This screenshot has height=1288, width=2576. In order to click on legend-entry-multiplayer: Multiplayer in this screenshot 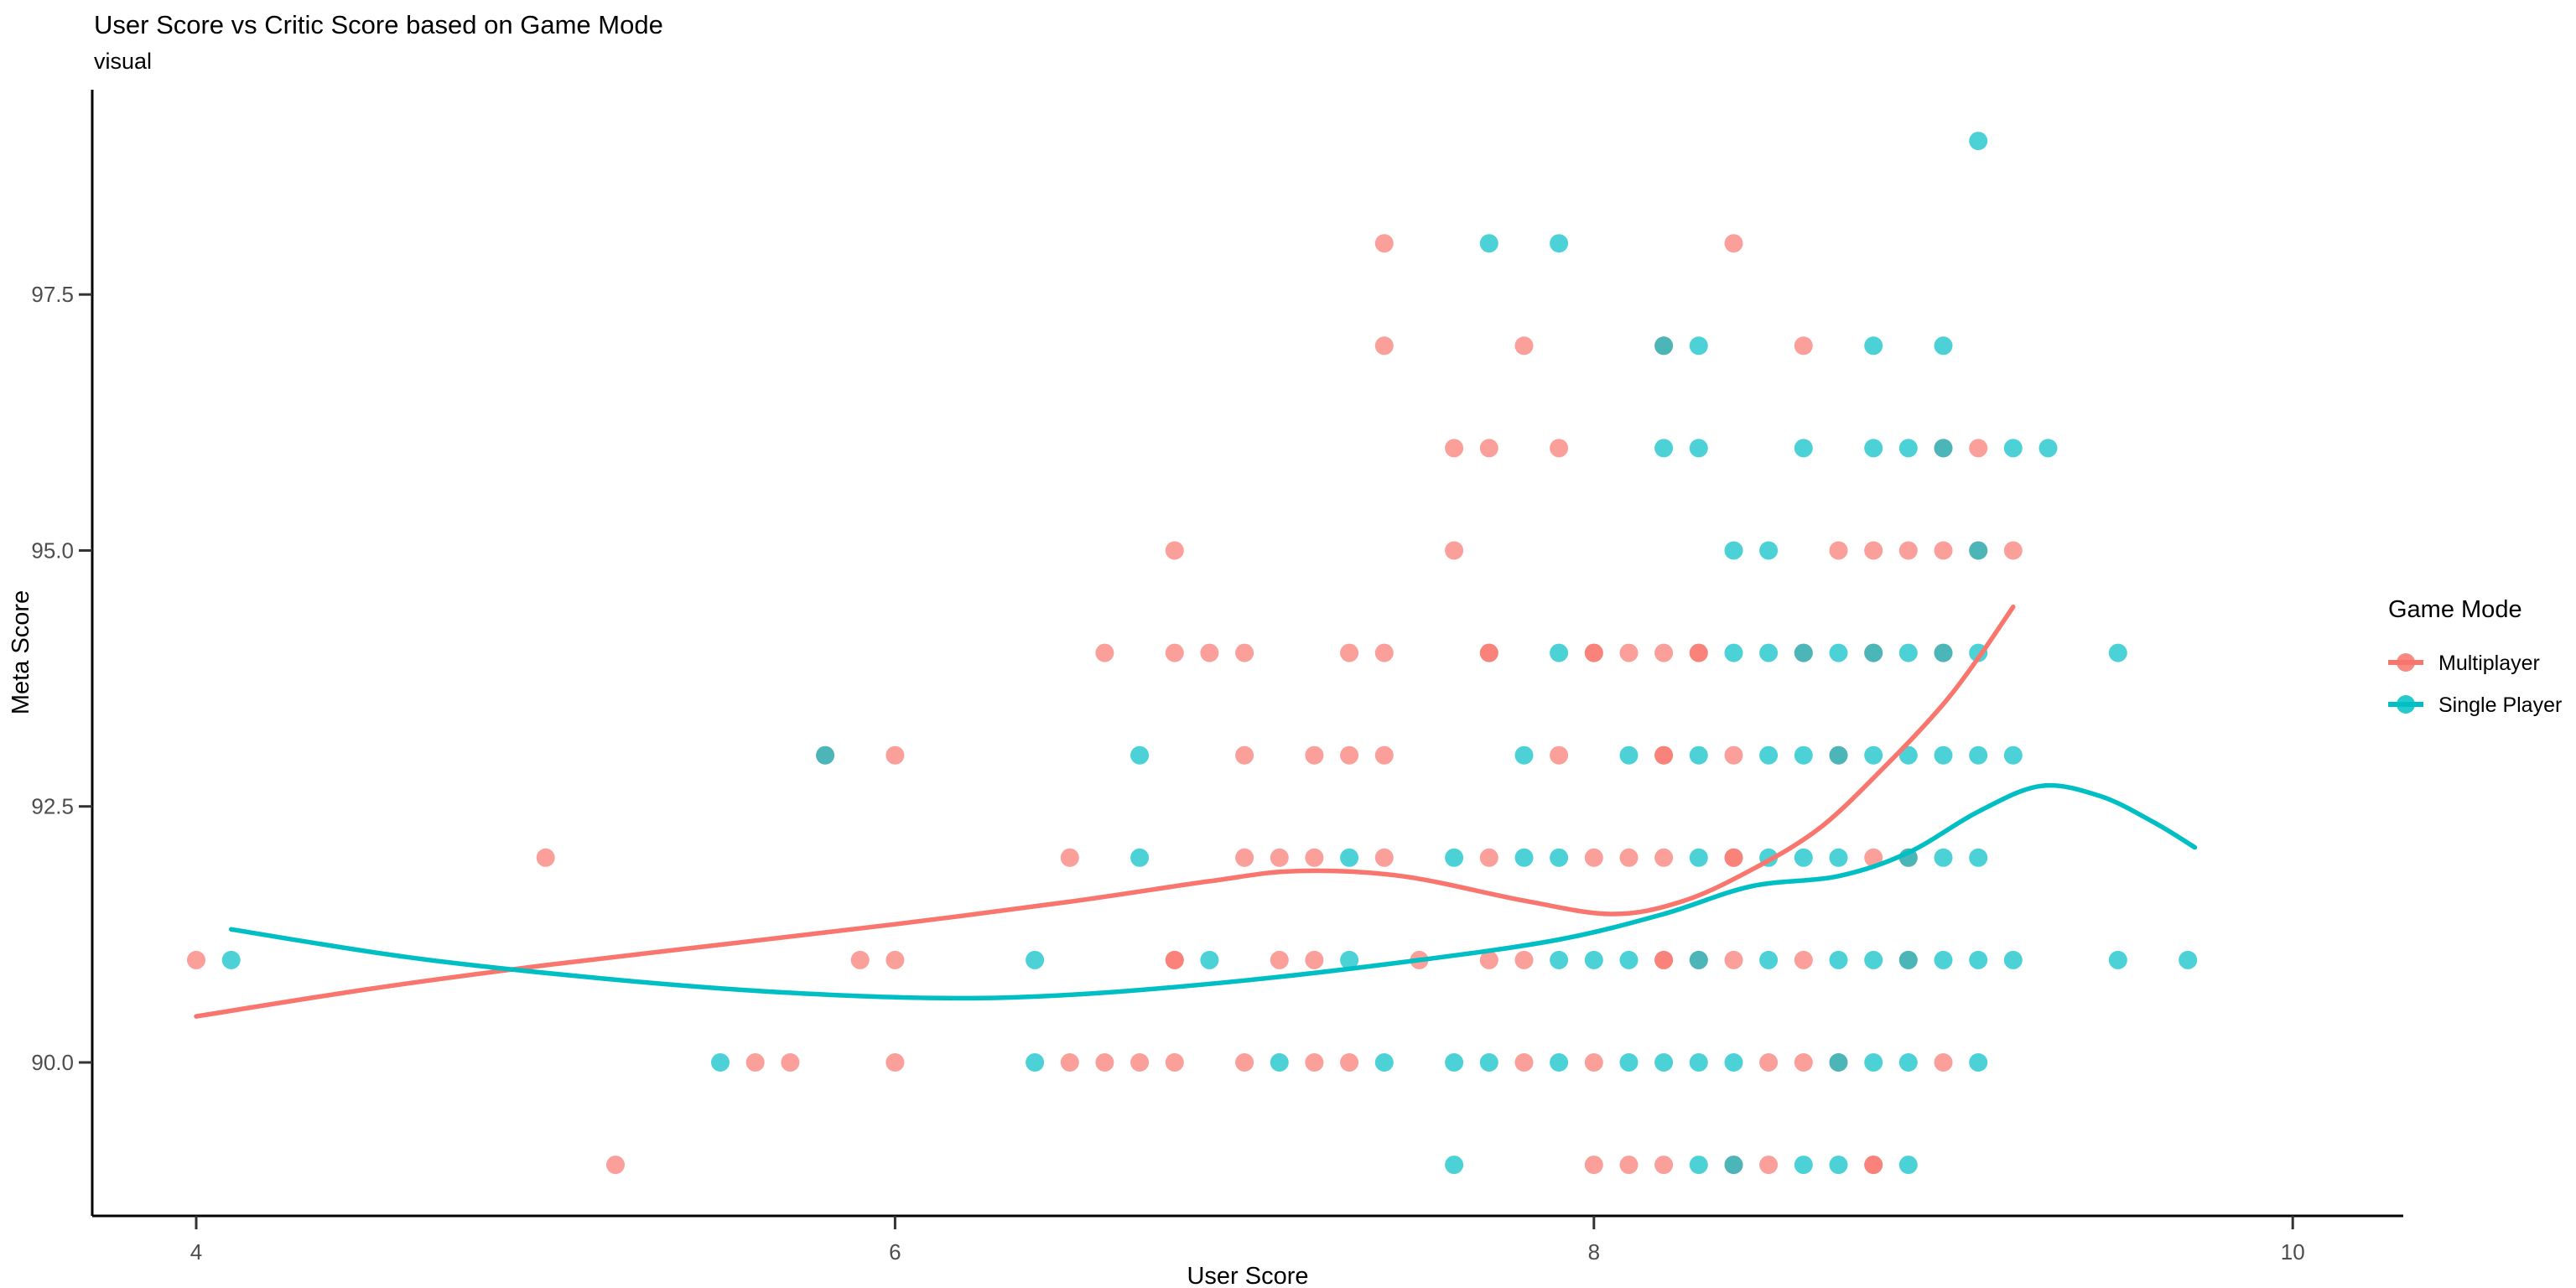, I will do `click(2464, 663)`.